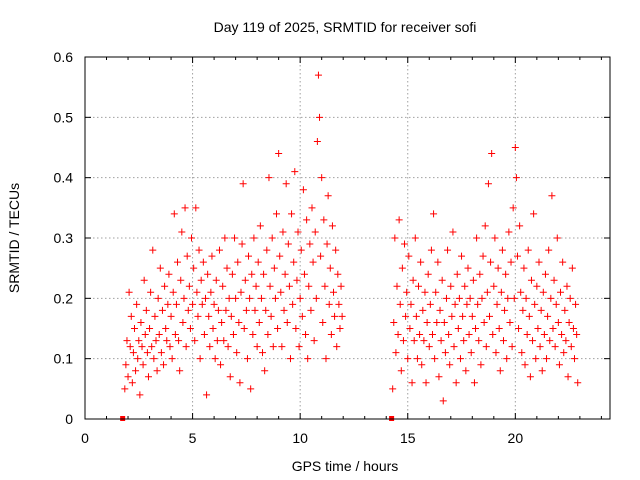  What do you see at coordinates (85, 438) in the screenshot?
I see `x-tick-label: 0` at bounding box center [85, 438].